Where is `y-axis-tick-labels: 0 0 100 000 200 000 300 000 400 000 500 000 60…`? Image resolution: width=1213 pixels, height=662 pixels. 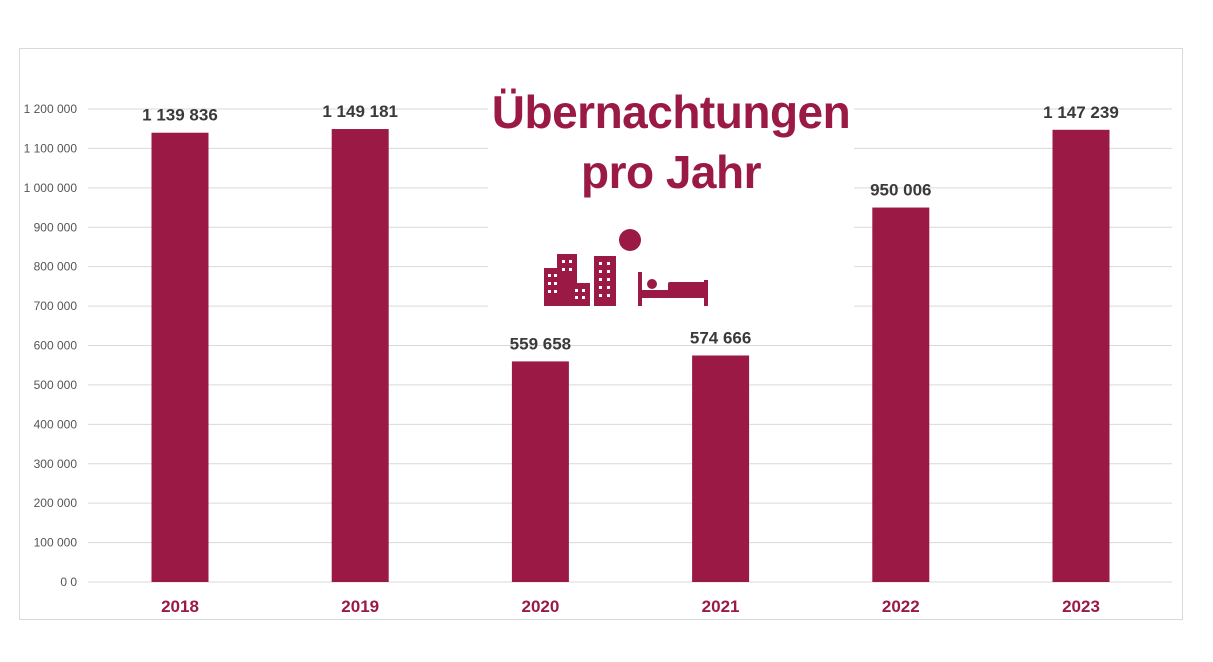 y-axis-tick-labels: 0 0 100 000 200 000 300 000 400 000 500 000 60… is located at coordinates (51, 345).